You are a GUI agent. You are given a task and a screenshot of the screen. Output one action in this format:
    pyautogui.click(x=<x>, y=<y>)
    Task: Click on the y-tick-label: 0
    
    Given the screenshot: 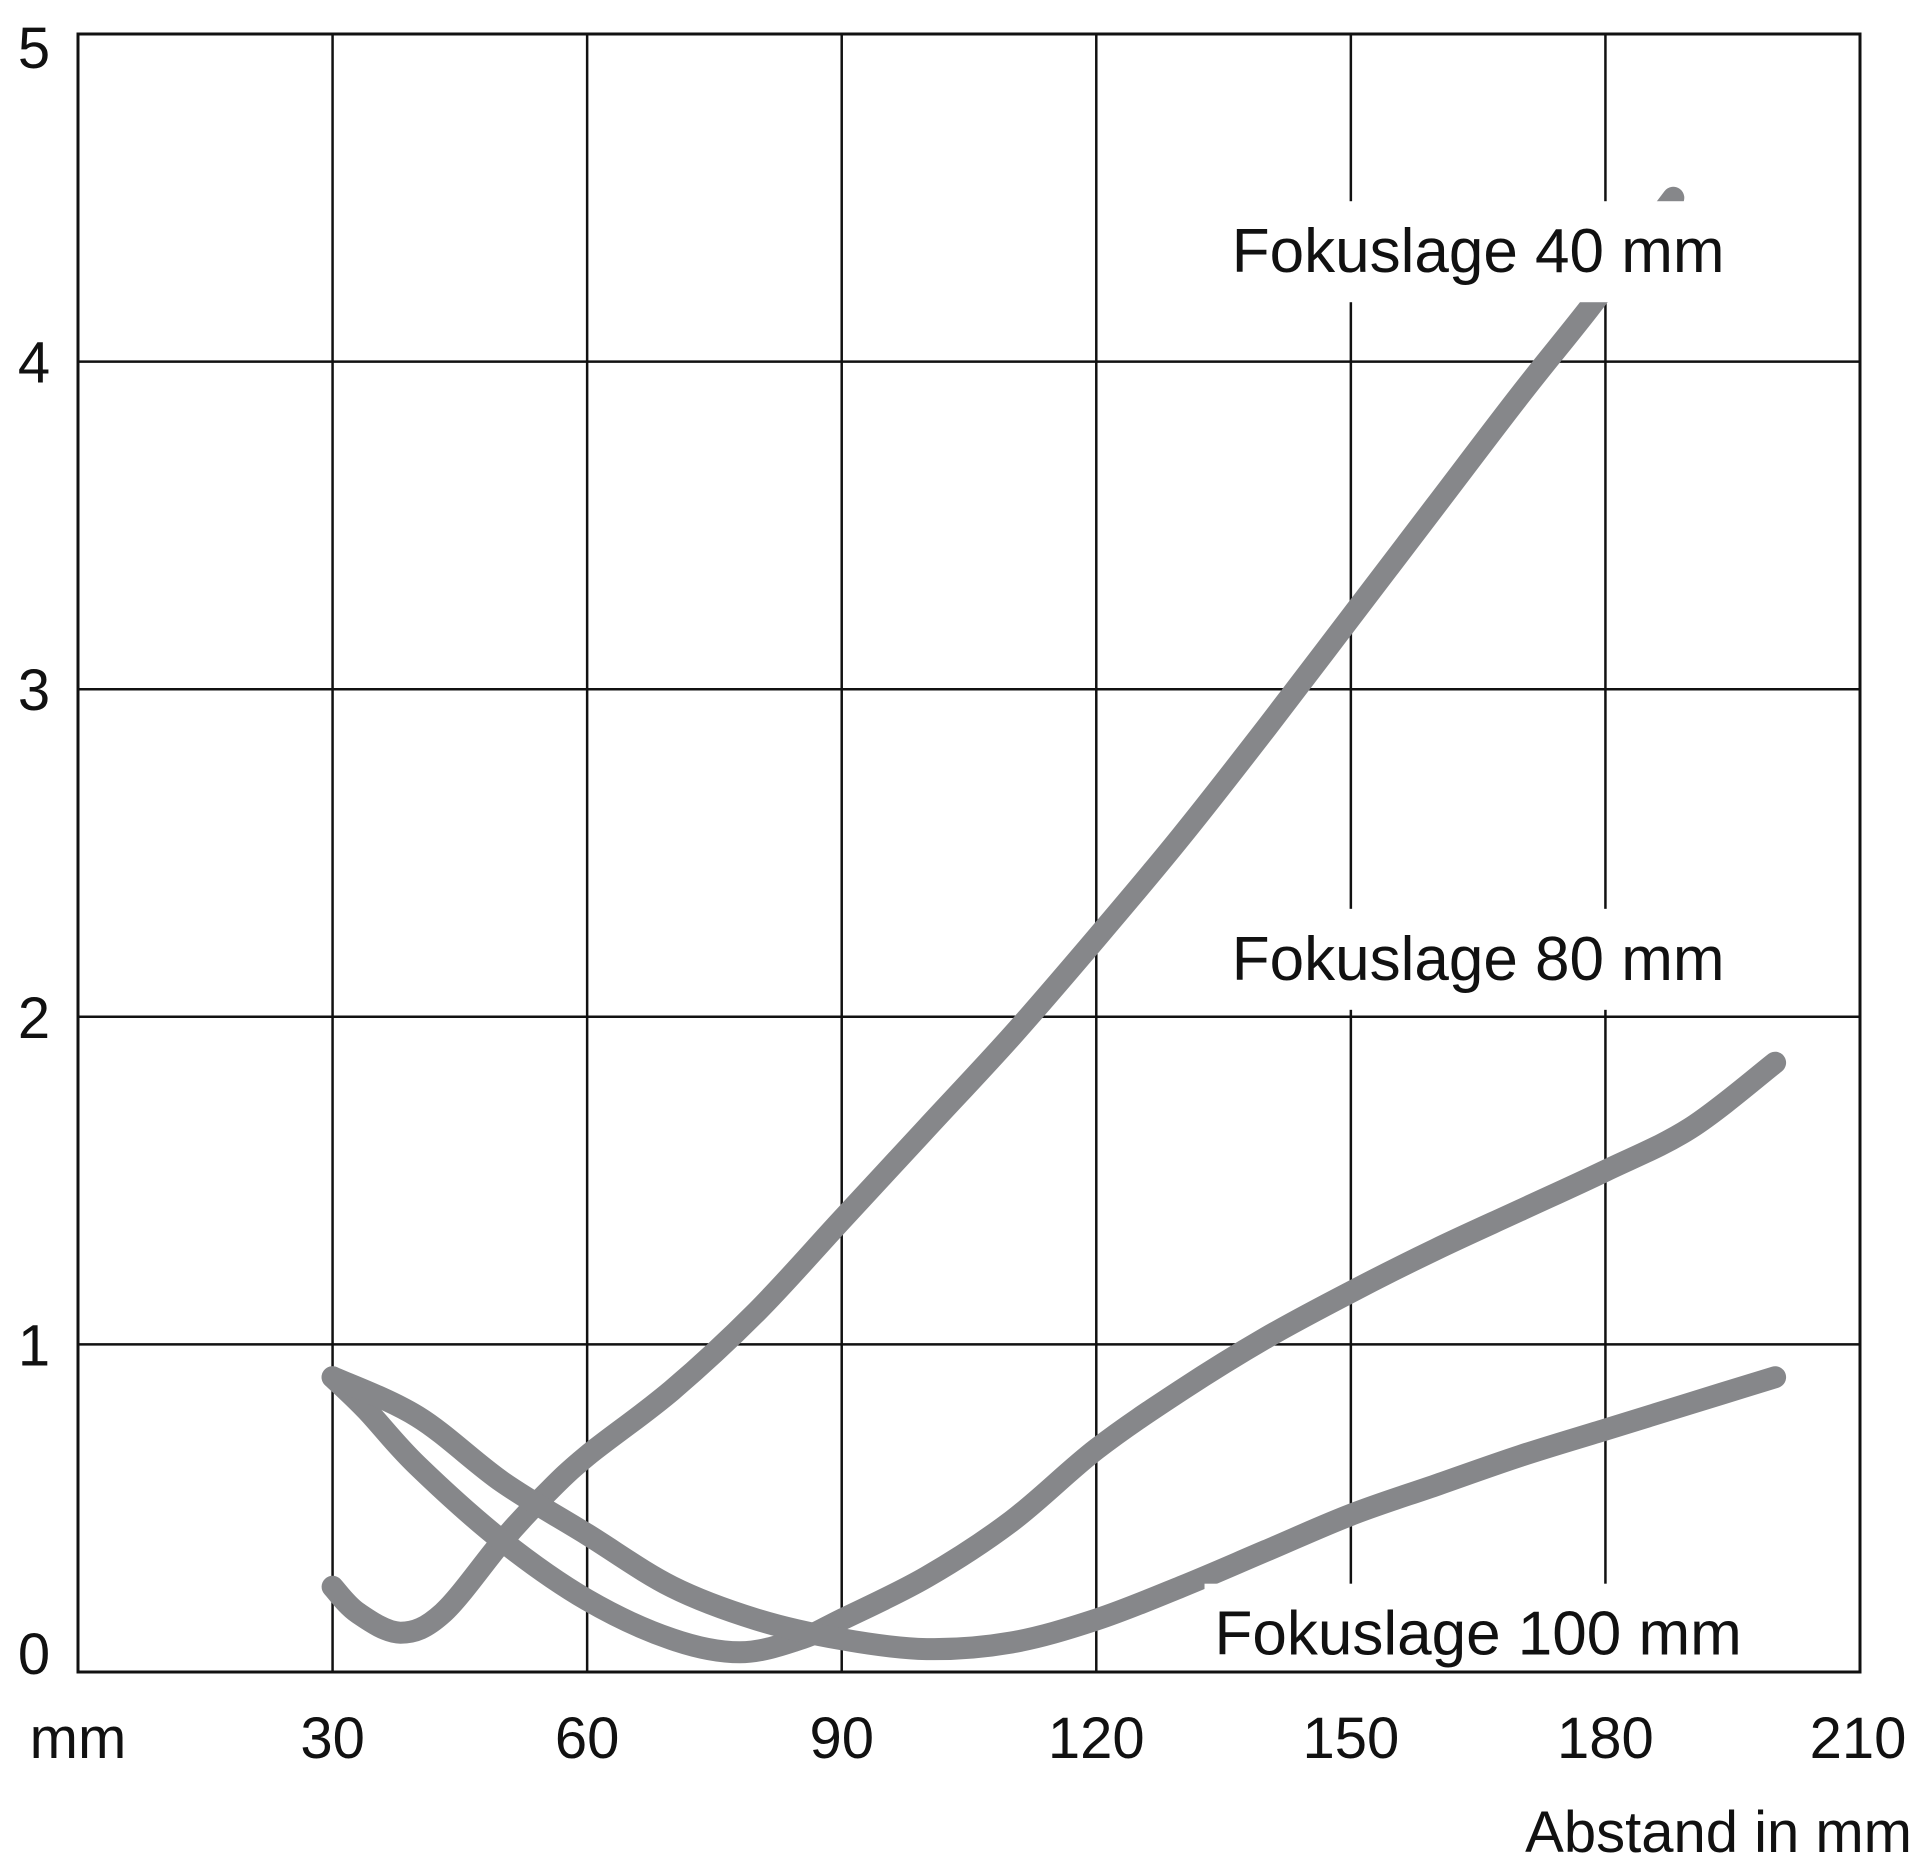 What is the action you would take?
    pyautogui.click(x=34, y=1654)
    